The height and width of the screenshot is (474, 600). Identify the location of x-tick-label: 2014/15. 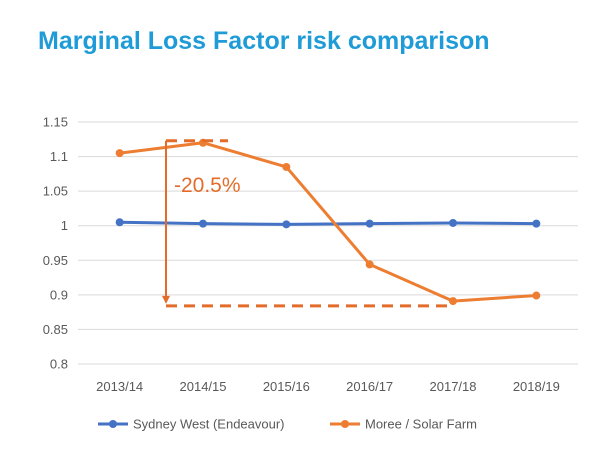
(203, 386).